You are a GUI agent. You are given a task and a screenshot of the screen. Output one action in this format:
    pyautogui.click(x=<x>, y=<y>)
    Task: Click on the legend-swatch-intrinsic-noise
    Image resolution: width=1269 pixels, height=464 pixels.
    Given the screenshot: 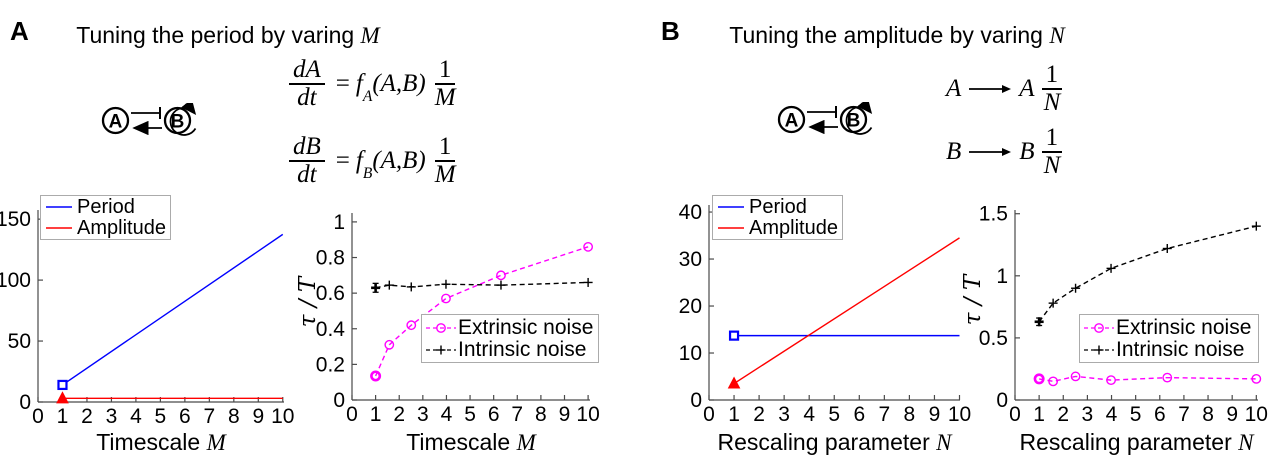 What is the action you would take?
    pyautogui.click(x=442, y=350)
    